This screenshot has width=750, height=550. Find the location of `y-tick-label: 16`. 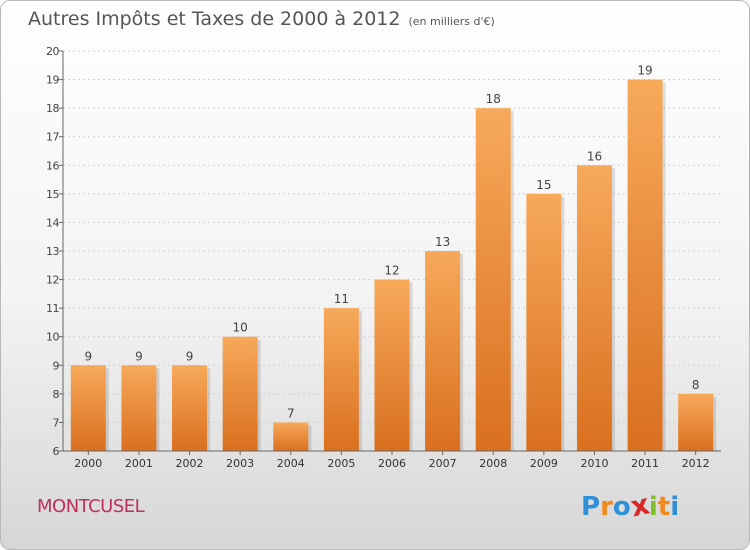

y-tick-label: 16 is located at coordinates (52, 165).